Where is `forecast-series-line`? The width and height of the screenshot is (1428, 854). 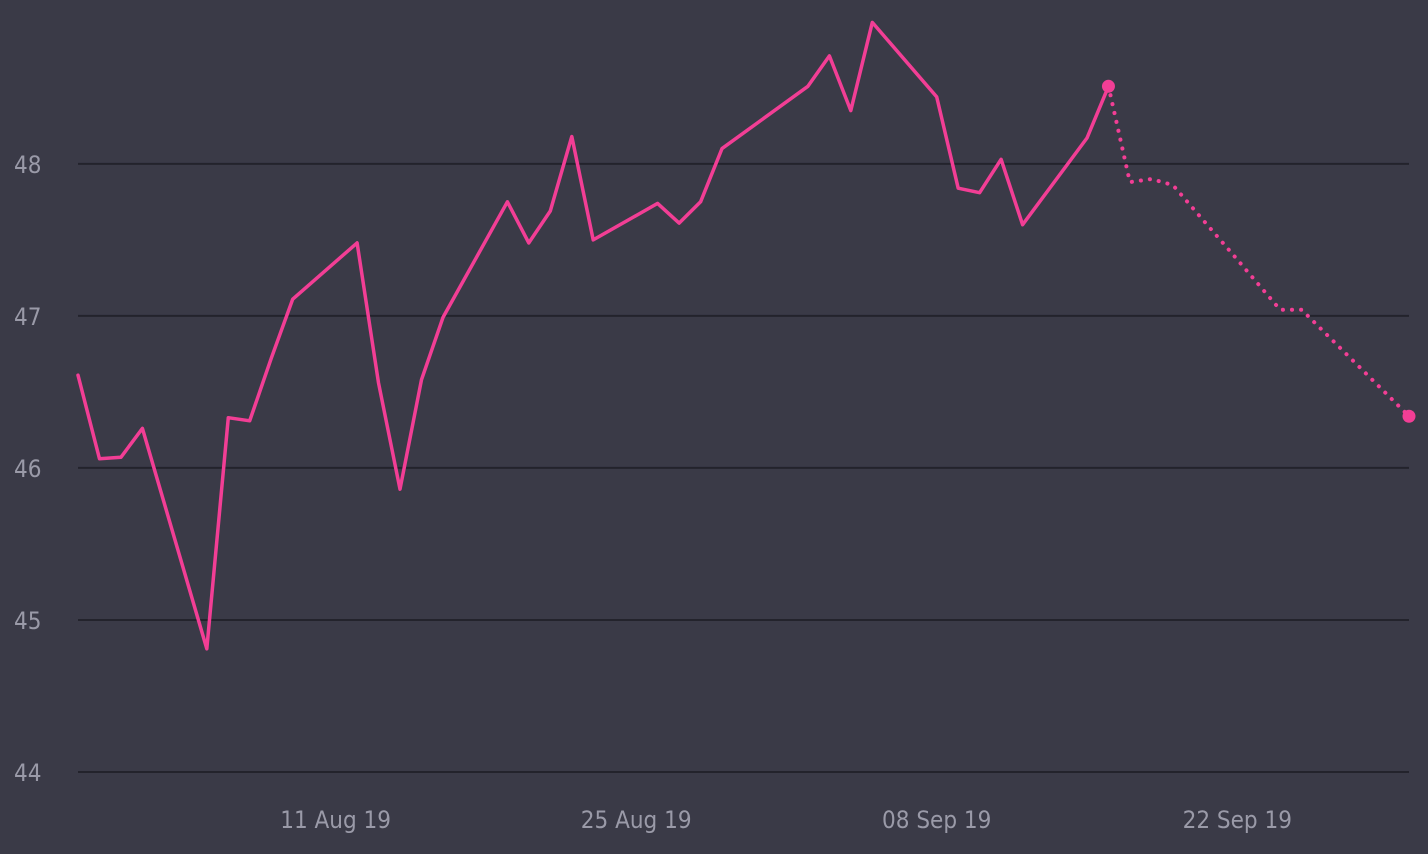 forecast-series-line is located at coordinates (1258, 251).